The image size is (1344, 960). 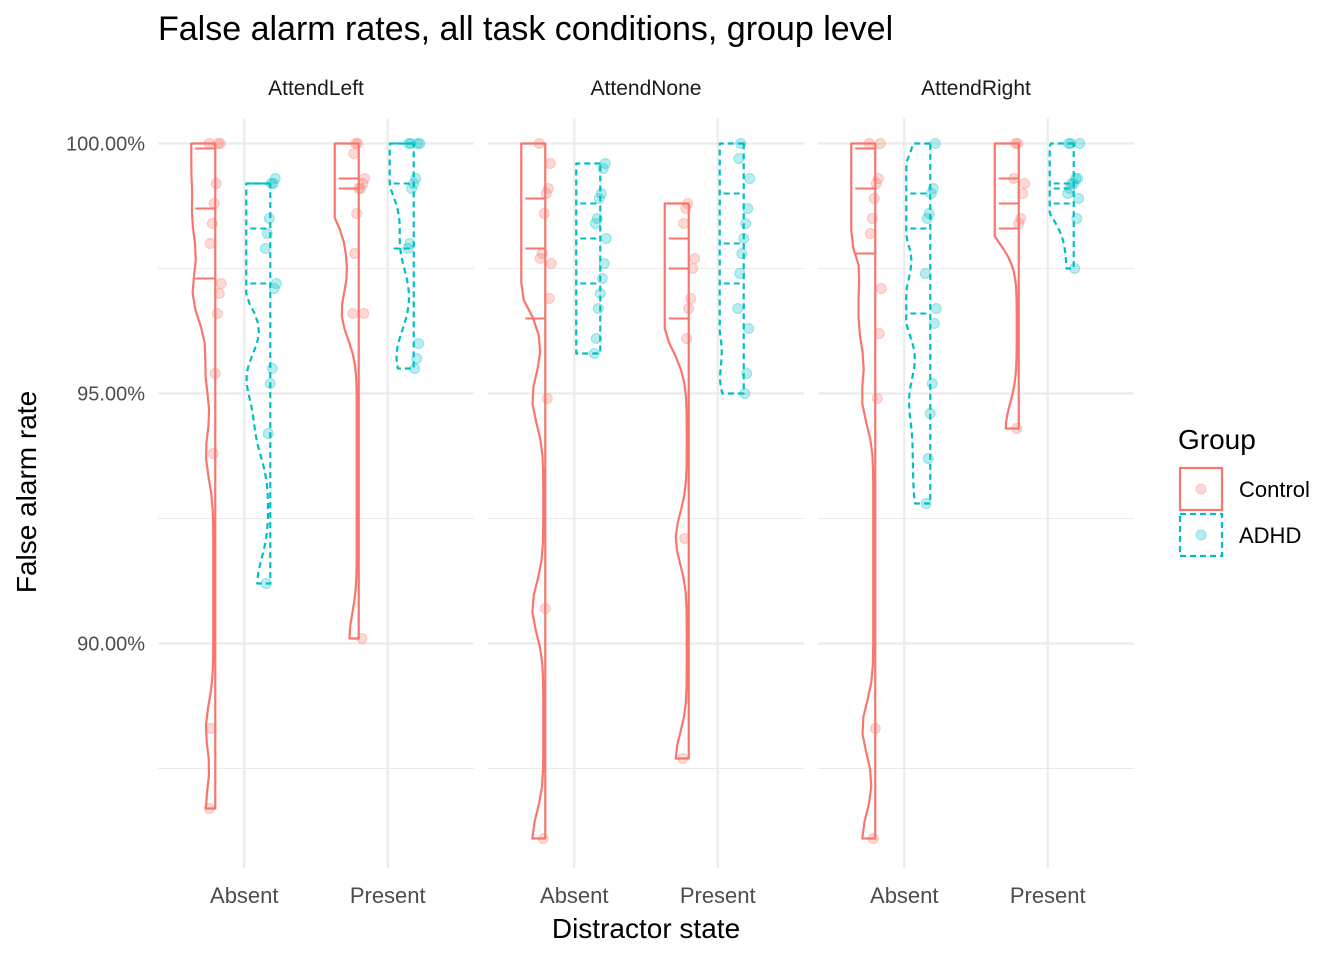 What do you see at coordinates (918, 323) in the screenshot?
I see `violin-adhd-absent` at bounding box center [918, 323].